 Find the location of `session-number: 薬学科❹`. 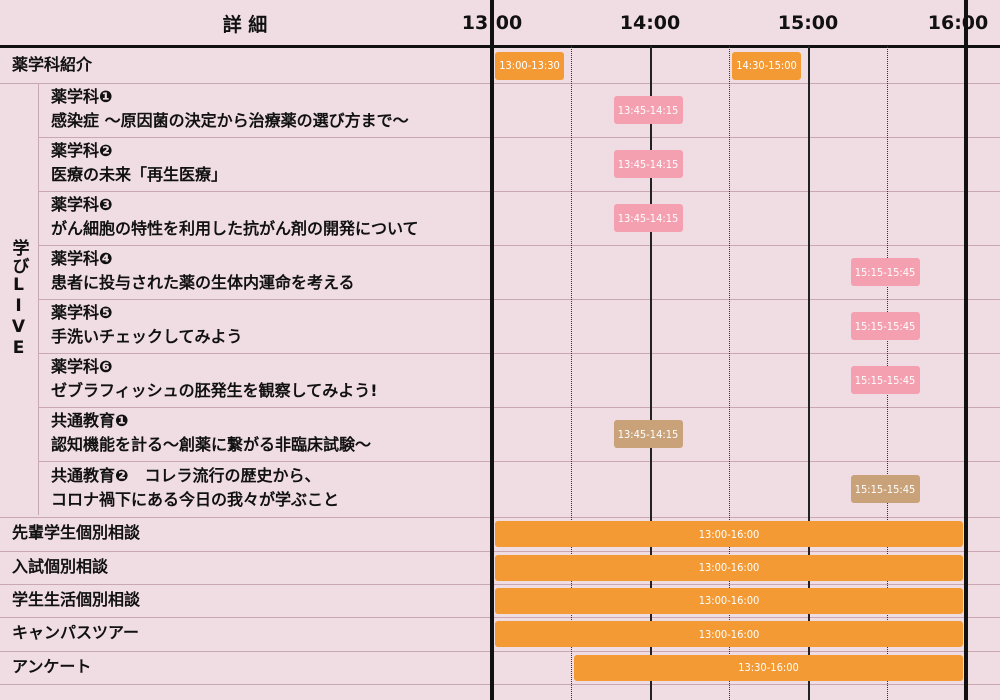

session-number: 薬学科❹ is located at coordinates (82, 258).